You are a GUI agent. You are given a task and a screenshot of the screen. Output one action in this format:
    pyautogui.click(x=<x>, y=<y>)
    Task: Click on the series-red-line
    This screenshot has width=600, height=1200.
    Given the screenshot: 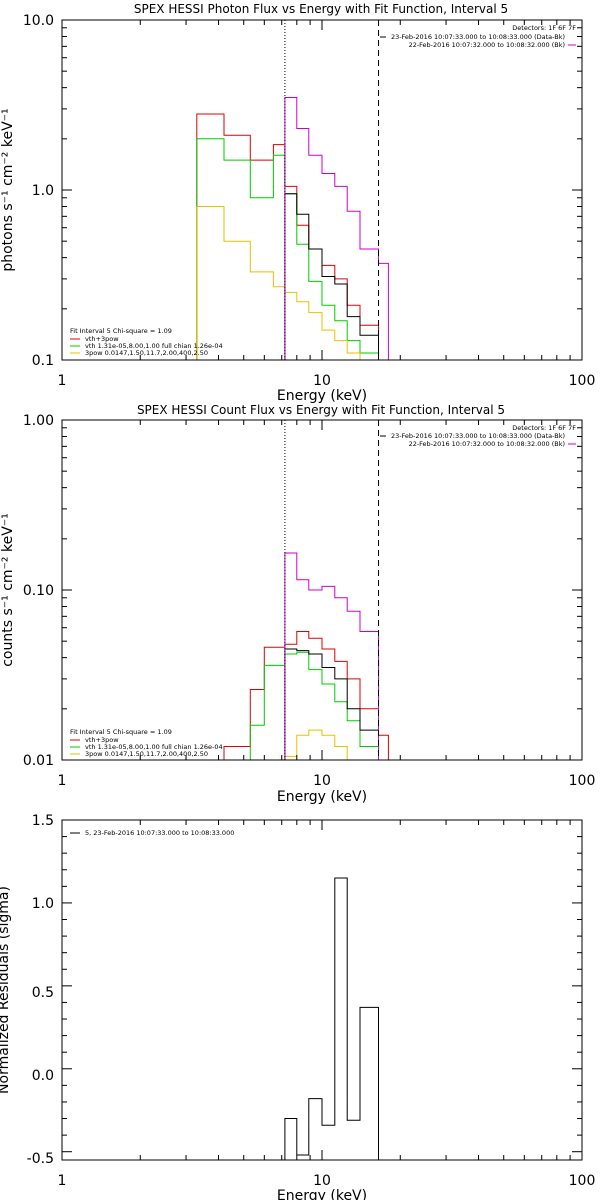 What is the action you would take?
    pyautogui.click(x=287, y=236)
    